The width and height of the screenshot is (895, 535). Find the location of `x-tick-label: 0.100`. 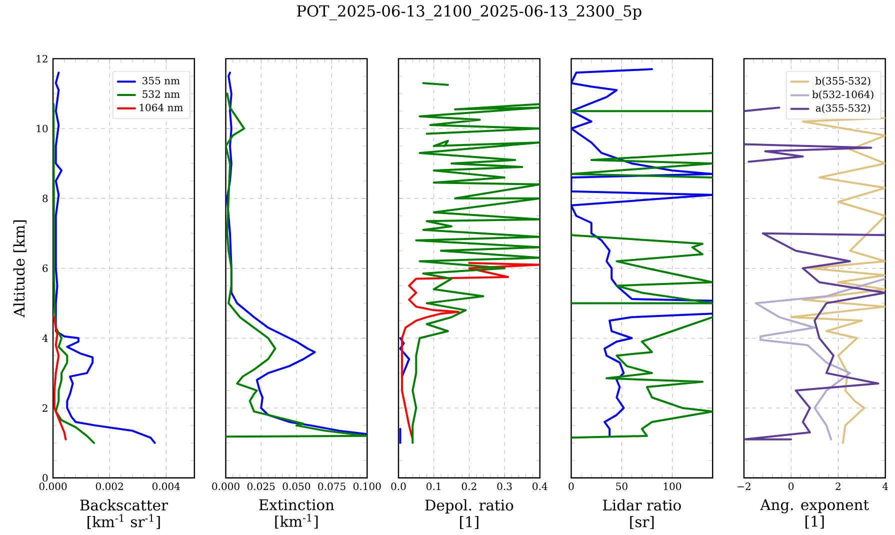

x-tick-label: 0.100 is located at coordinates (367, 486).